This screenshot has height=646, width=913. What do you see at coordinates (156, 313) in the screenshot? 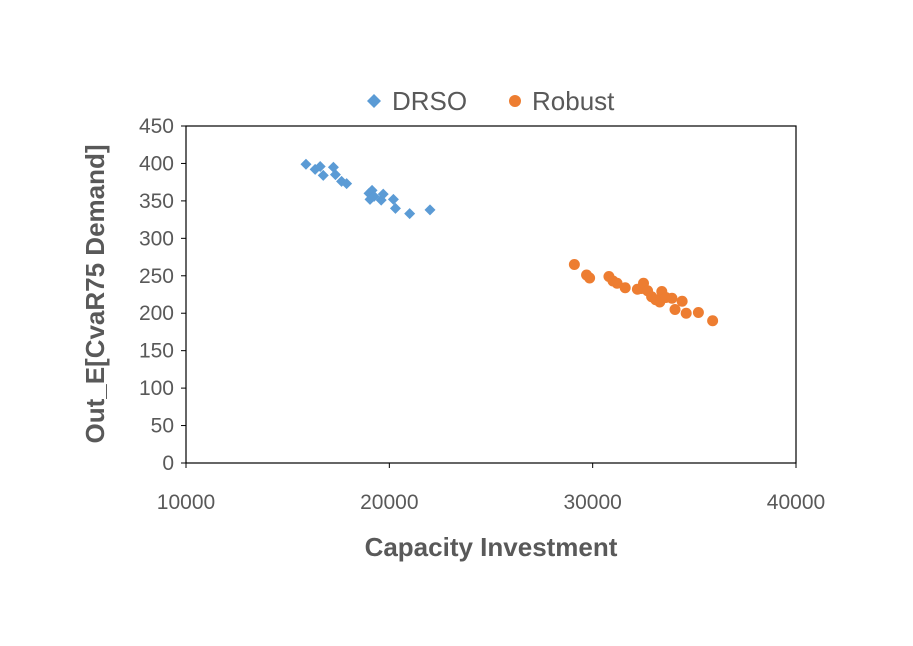
I see `y-tick-label: 200` at bounding box center [156, 313].